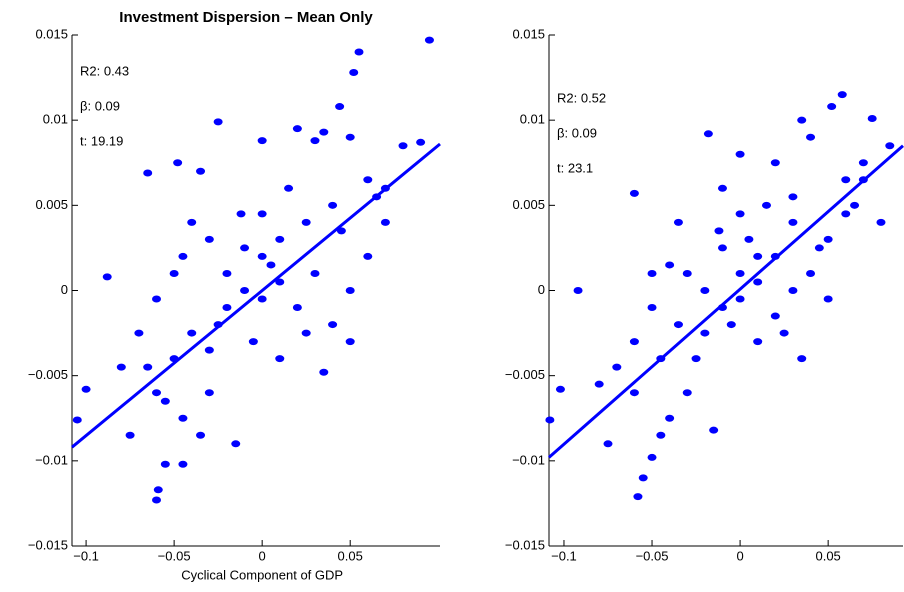 The image size is (904, 592). I want to click on x-tick-label: 0, so click(739, 555).